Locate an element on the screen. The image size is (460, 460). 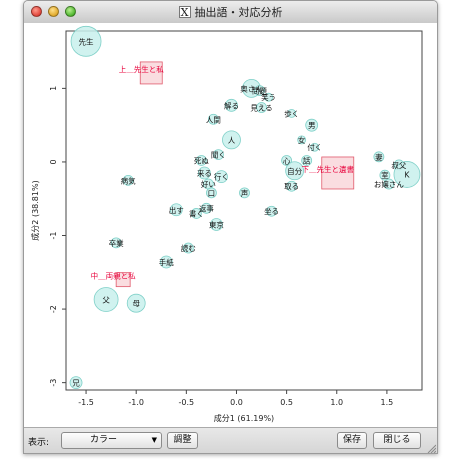
word-label: 兄 is located at coordinates (76, 383).